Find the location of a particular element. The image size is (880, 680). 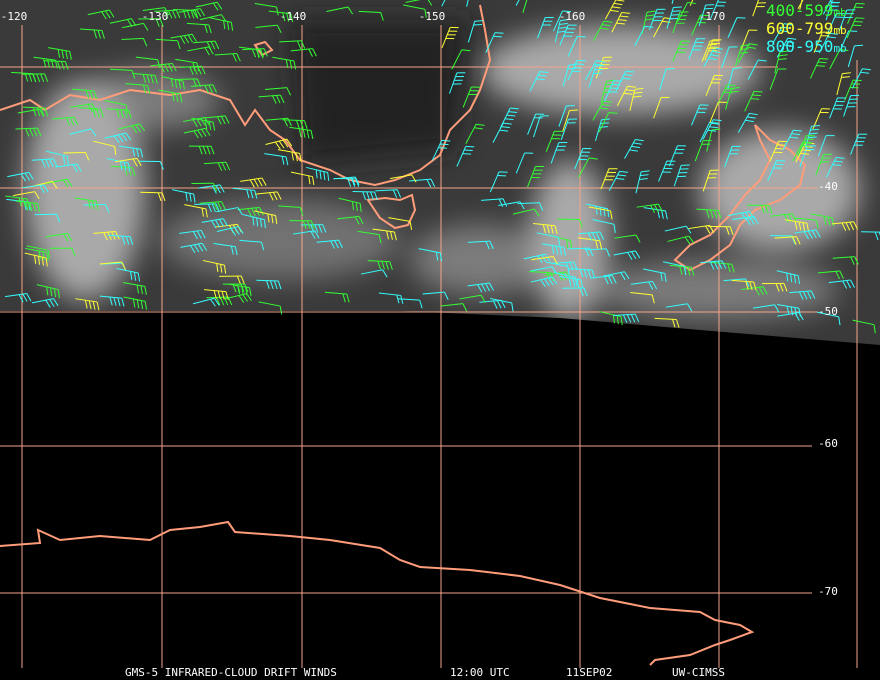

longitude-label: -160 is located at coordinates (572, 16).